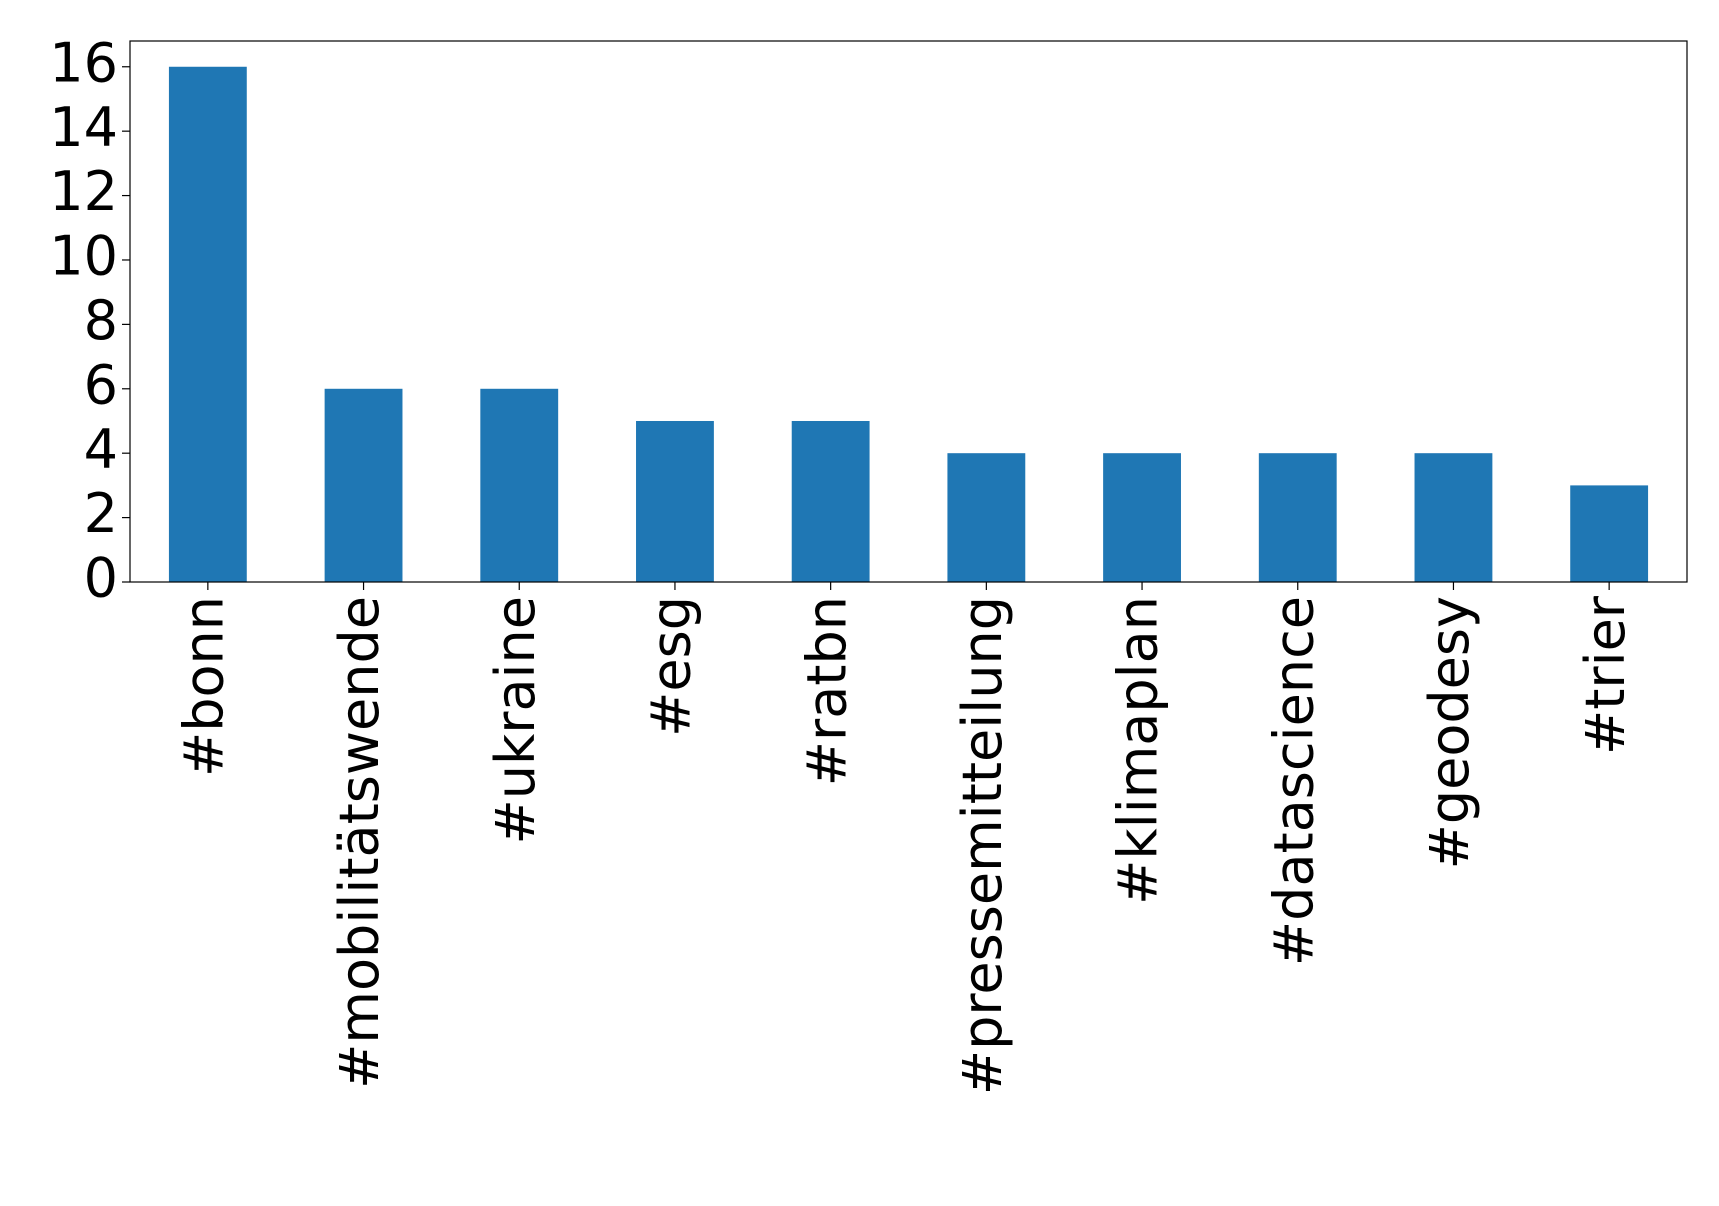 This screenshot has height=1206, width=1719. I want to click on x-tick-label: #geodesy, so click(1449, 732).